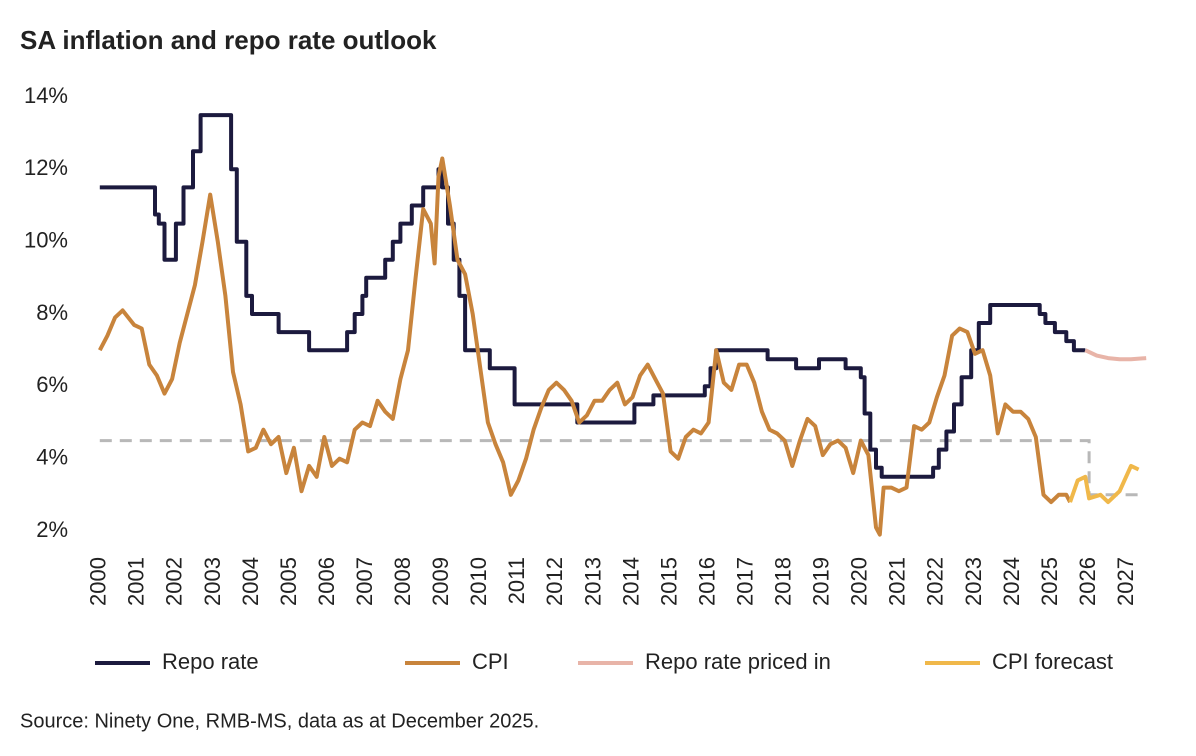 Image resolution: width=1196 pixels, height=756 pixels. I want to click on x-tick-label: 2027, so click(1125, 581).